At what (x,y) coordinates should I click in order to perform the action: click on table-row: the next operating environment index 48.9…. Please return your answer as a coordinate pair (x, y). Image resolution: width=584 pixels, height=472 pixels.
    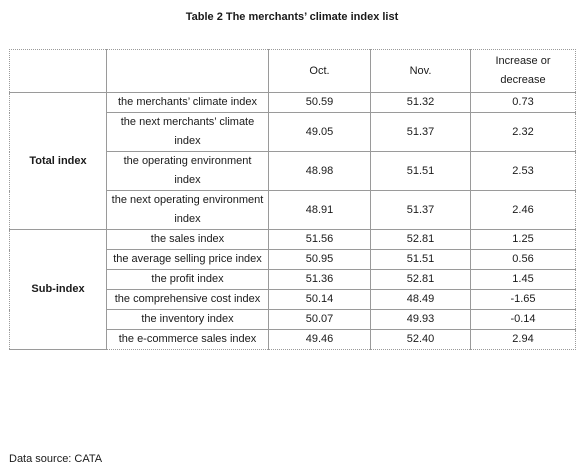
    Looking at the image, I should click on (293, 210).